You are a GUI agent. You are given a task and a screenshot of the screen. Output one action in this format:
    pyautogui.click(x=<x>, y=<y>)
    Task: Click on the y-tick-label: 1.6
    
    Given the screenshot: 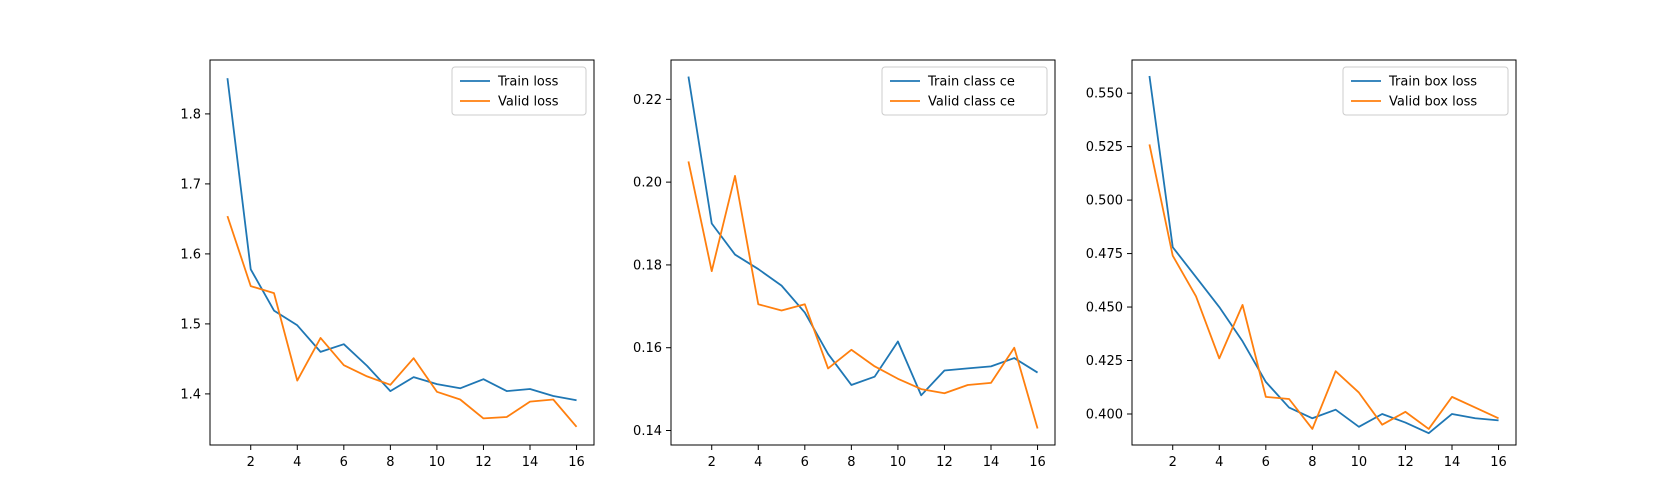 What is the action you would take?
    pyautogui.click(x=190, y=254)
    